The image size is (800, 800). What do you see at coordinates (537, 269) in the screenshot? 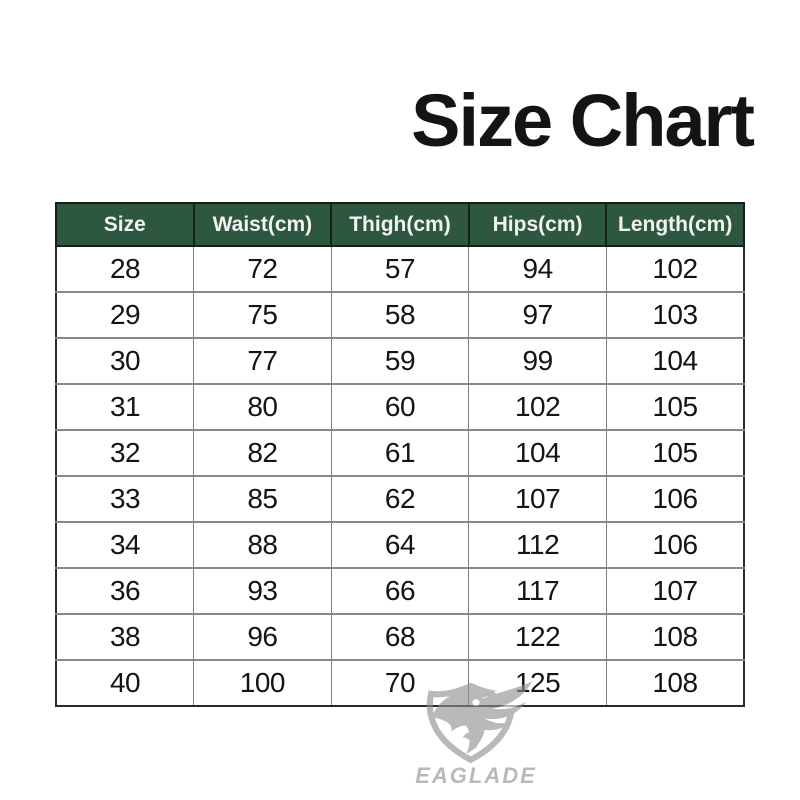
I see `table-cell: 94` at bounding box center [537, 269].